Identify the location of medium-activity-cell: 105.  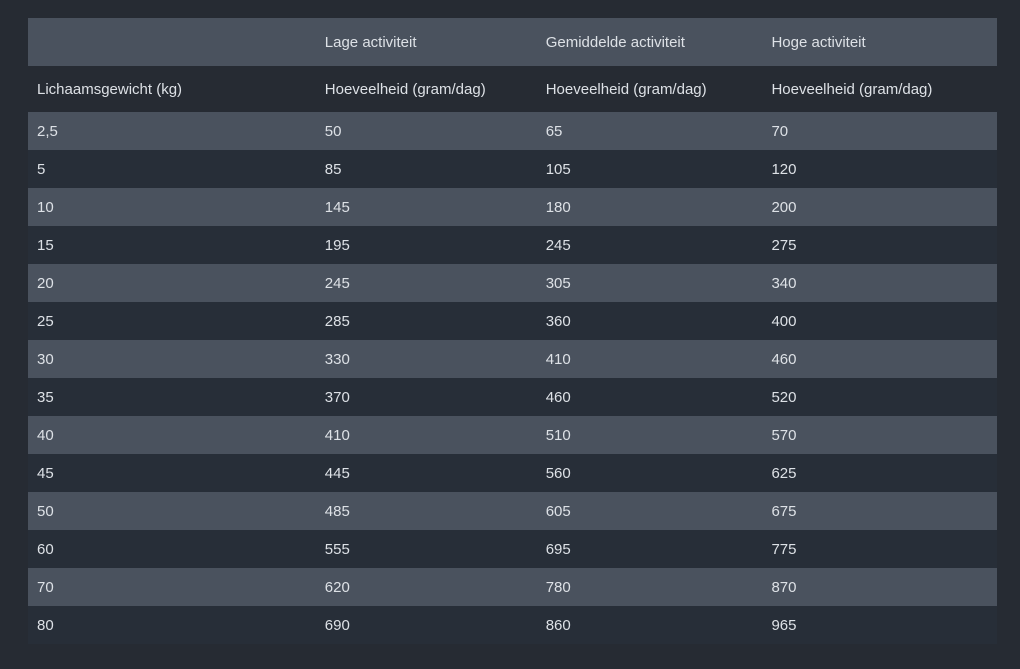
(558, 169).